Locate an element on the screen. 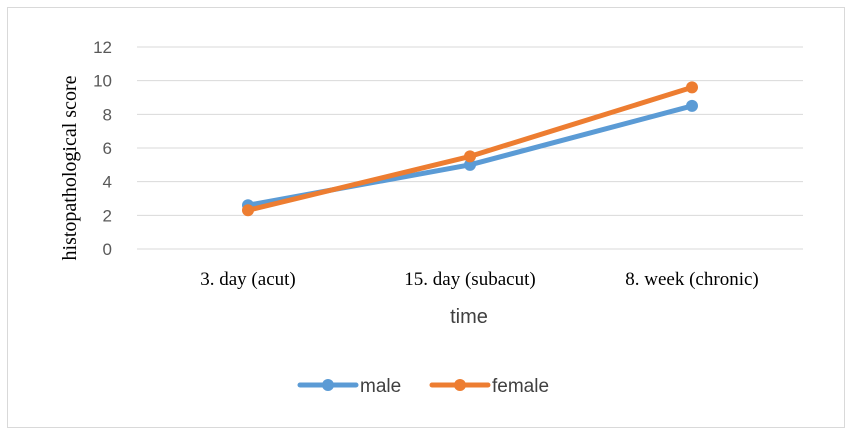  x-tick-label: 15. day (subacut) is located at coordinates (469, 279).